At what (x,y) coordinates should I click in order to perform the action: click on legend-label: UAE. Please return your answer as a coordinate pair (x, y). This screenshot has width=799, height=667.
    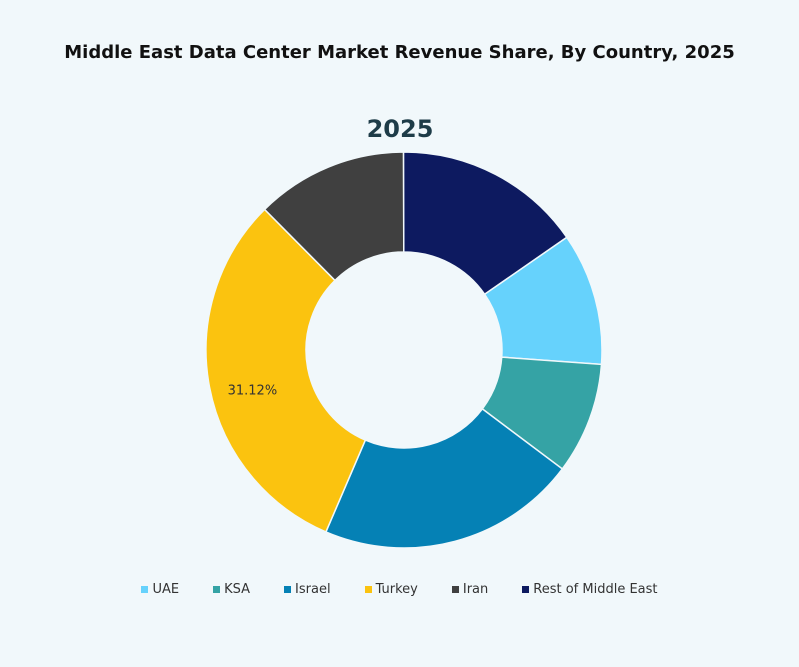
    Looking at the image, I should click on (166, 589).